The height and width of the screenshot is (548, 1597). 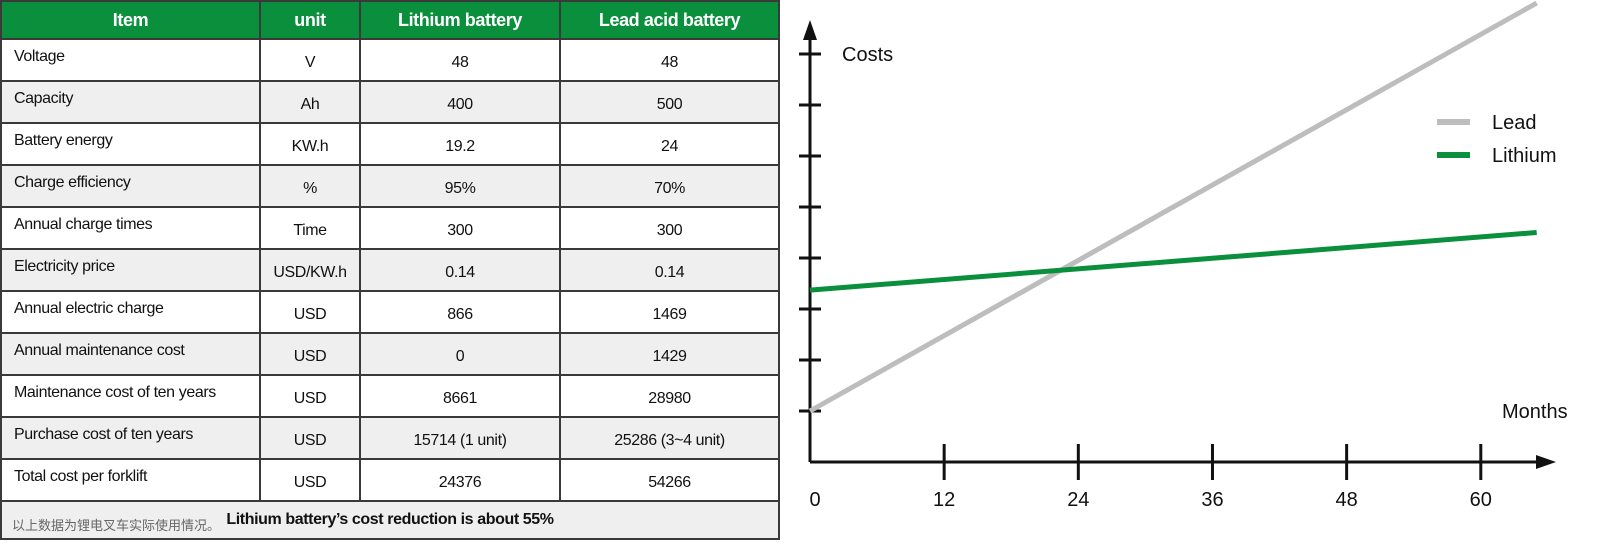 I want to click on table-row: Capacity Ah 400 500, so click(x=390, y=102).